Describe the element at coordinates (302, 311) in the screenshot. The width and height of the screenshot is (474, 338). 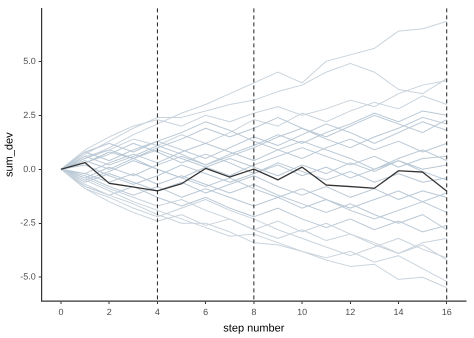
I see `x-tick-label: 10` at that location.